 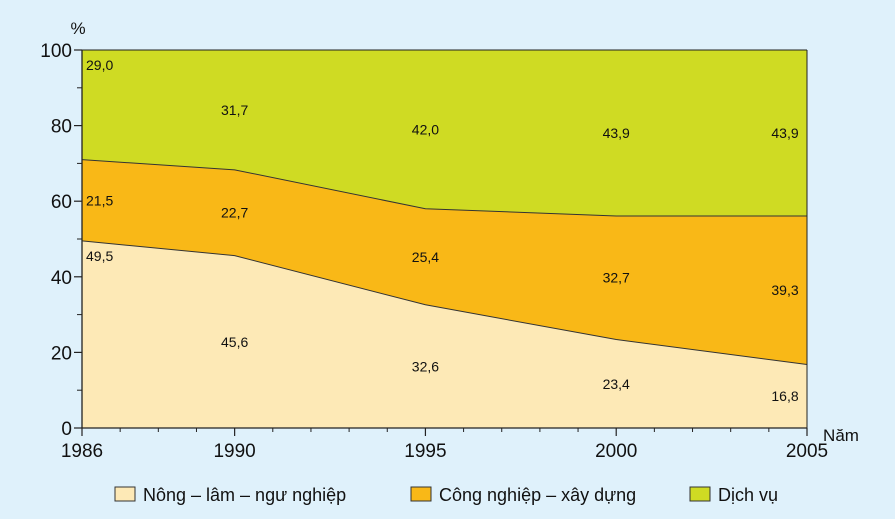 I want to click on y-tick-label: 20, so click(x=61, y=353).